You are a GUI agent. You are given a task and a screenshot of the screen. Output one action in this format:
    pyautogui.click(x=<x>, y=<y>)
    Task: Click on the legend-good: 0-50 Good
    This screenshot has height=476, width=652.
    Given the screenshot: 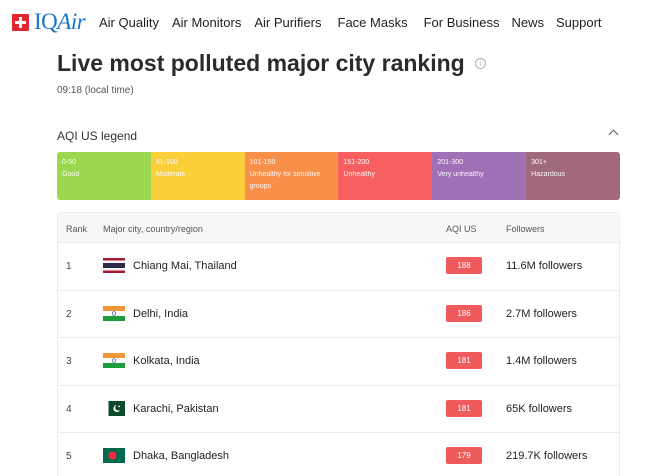 What is the action you would take?
    pyautogui.click(x=104, y=176)
    